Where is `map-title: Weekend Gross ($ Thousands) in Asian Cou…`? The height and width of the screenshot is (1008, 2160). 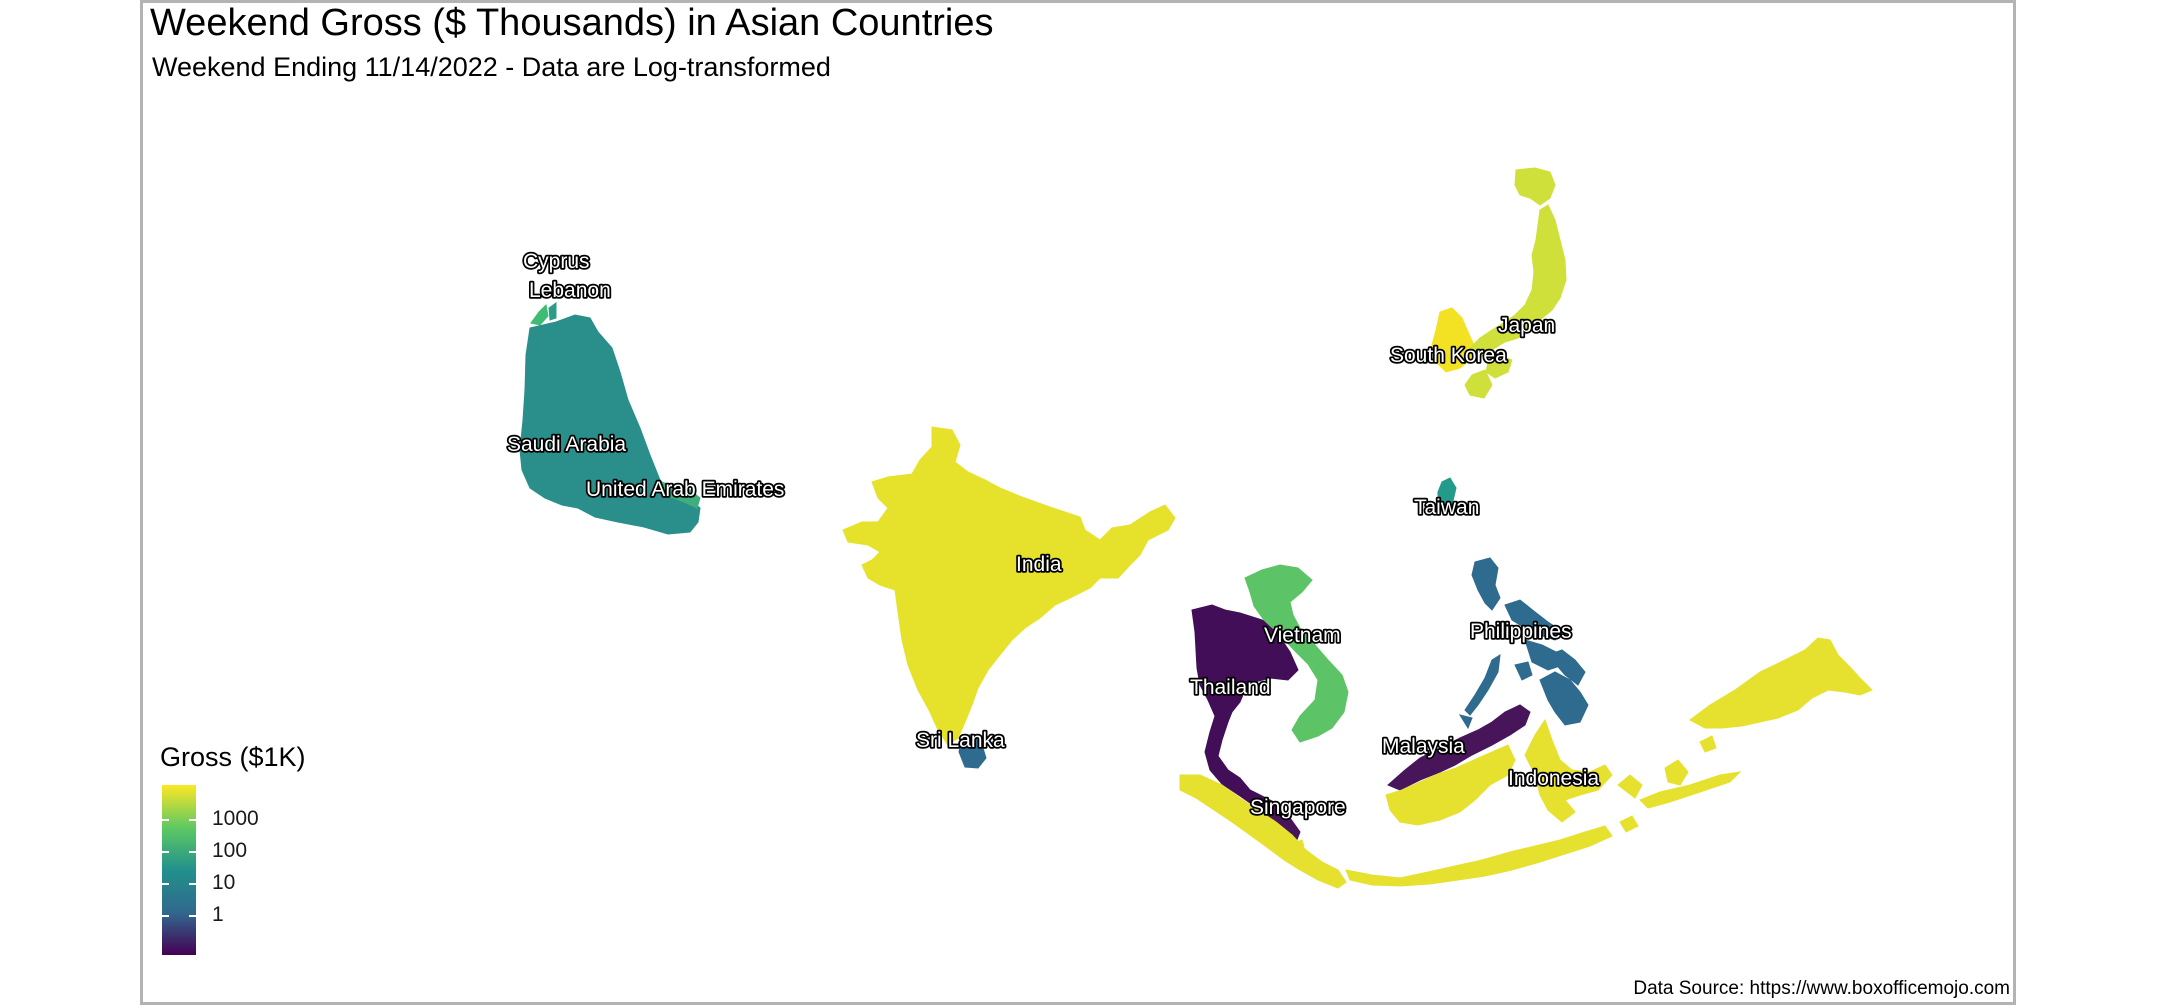
map-title: Weekend Gross ($ Thousands) in Asian Cou… is located at coordinates (572, 23).